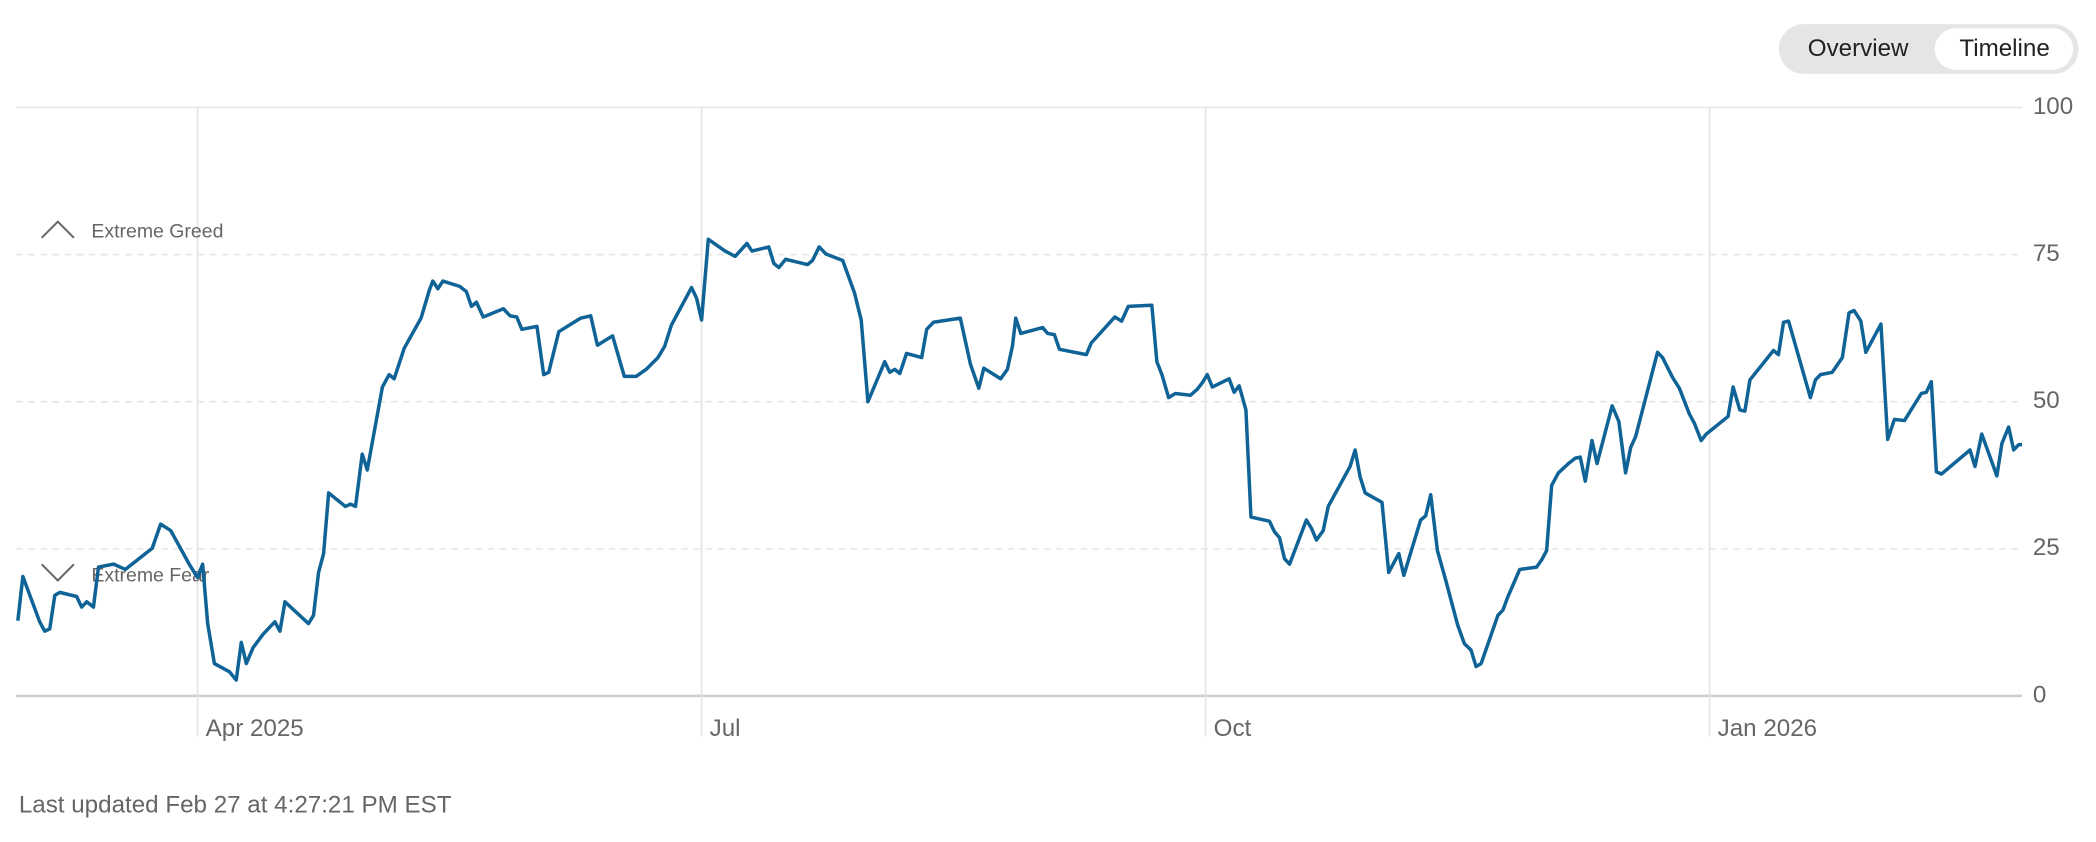  Describe the element at coordinates (1928, 49) in the screenshot. I see `view-toggle: Overview Timeline` at that location.